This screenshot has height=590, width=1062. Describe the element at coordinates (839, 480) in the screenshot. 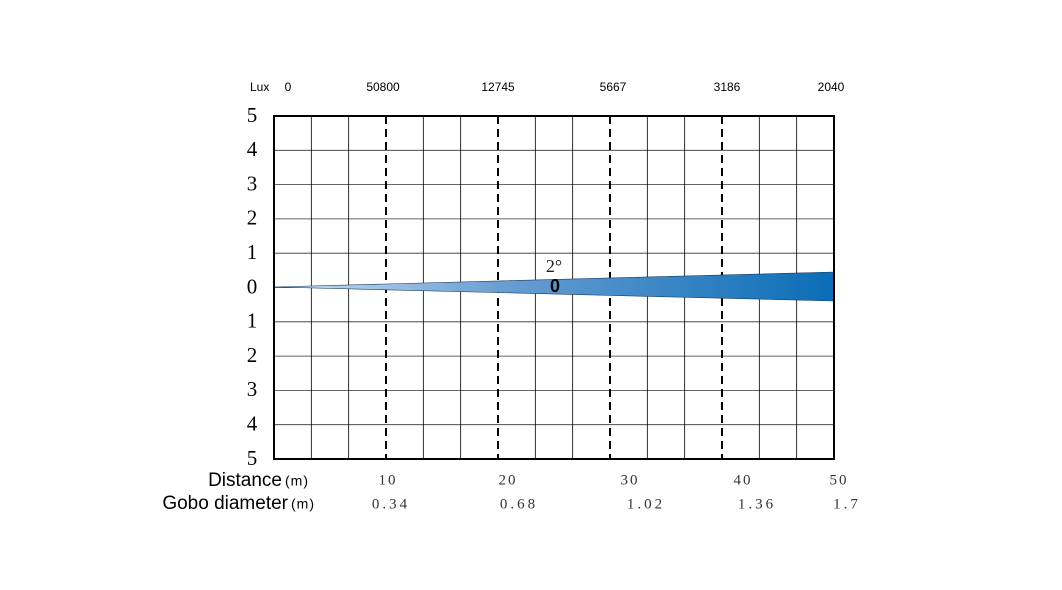

I see `distance-value: 50` at that location.